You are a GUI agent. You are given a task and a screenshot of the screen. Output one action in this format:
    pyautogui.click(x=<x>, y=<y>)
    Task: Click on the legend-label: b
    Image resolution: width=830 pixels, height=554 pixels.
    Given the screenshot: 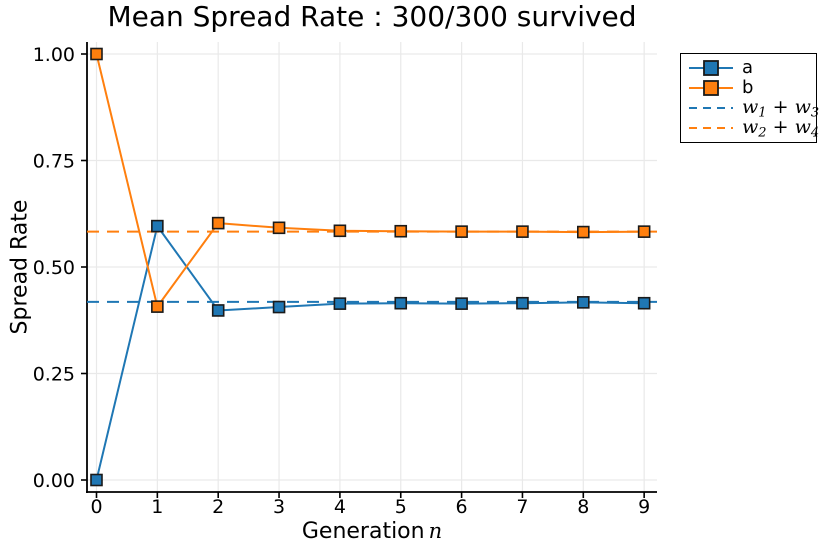 What is the action you would take?
    pyautogui.click(x=748, y=87)
    